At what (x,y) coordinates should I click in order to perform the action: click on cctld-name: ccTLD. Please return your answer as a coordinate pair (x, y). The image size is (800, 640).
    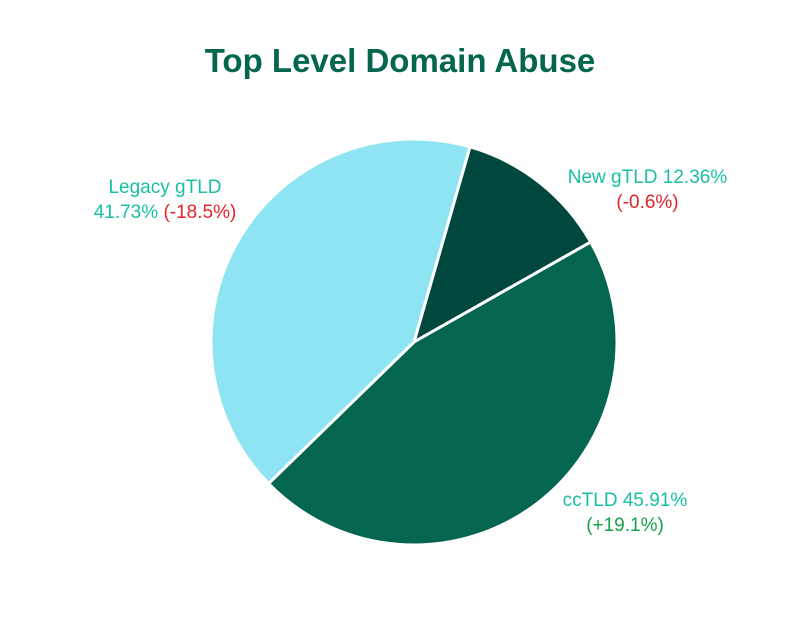
    Looking at the image, I should click on (590, 500).